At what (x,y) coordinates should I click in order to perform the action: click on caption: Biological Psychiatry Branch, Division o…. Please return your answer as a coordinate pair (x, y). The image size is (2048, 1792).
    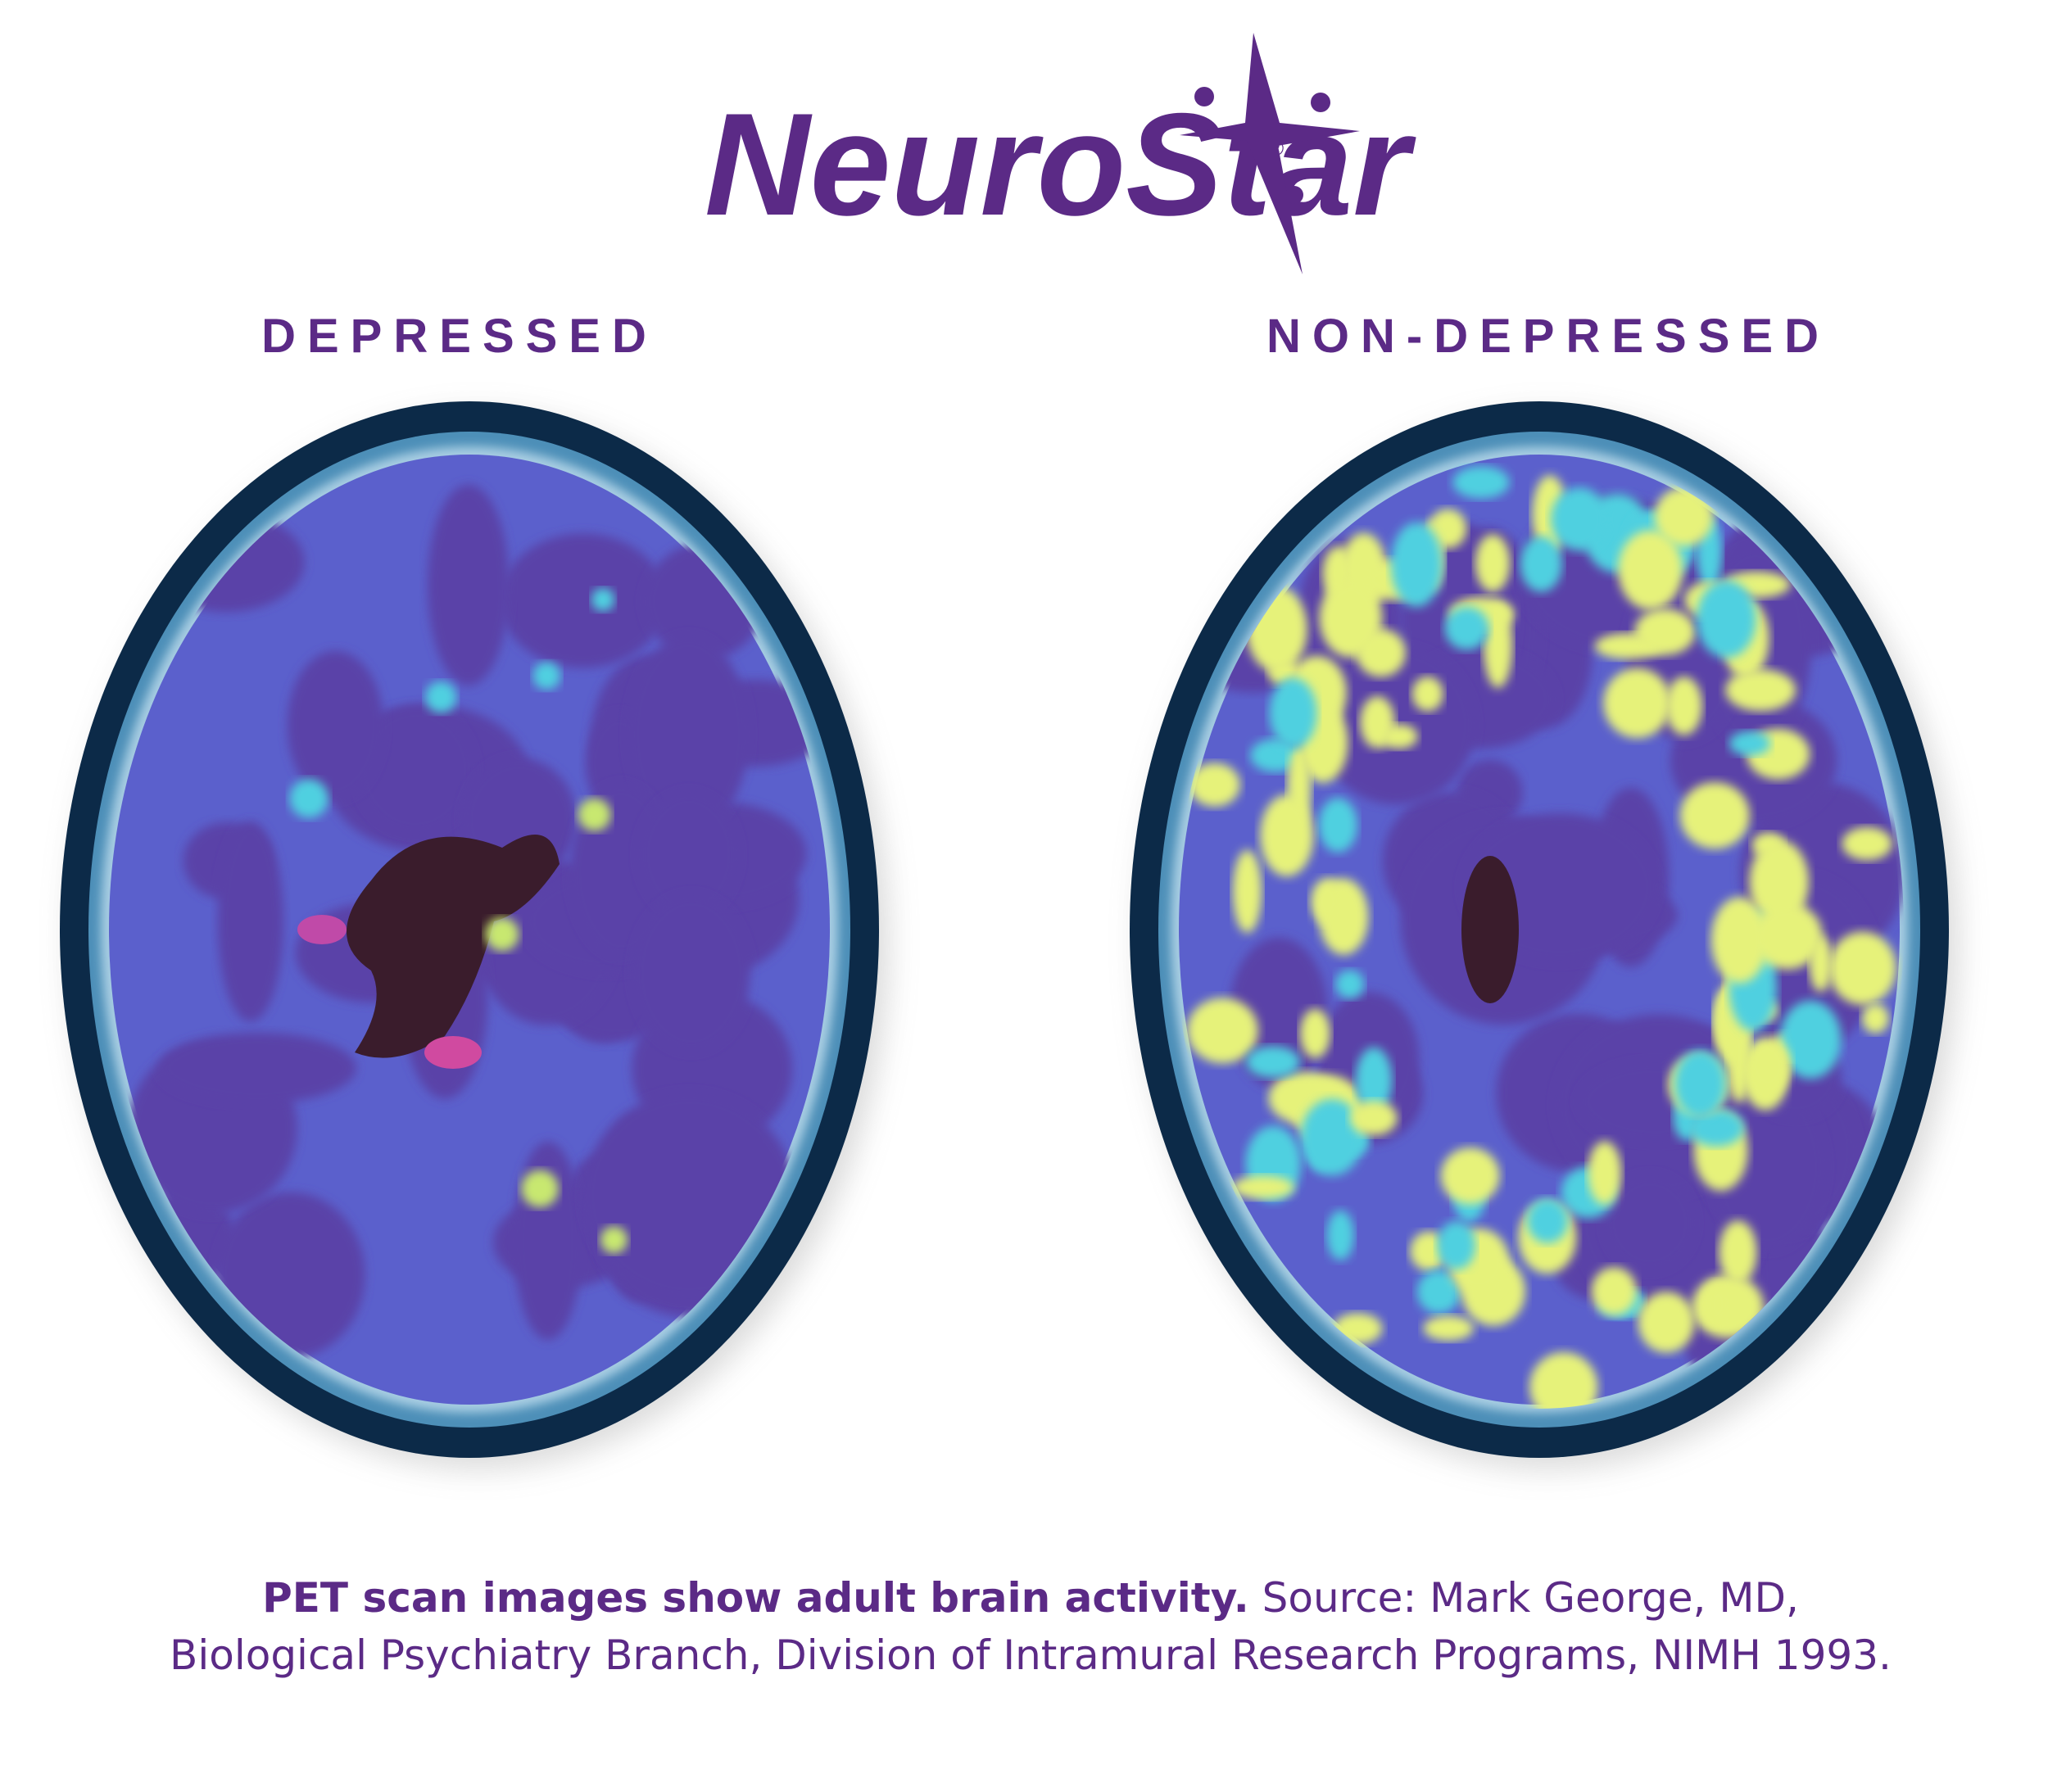
    Looking at the image, I should click on (1031, 1655).